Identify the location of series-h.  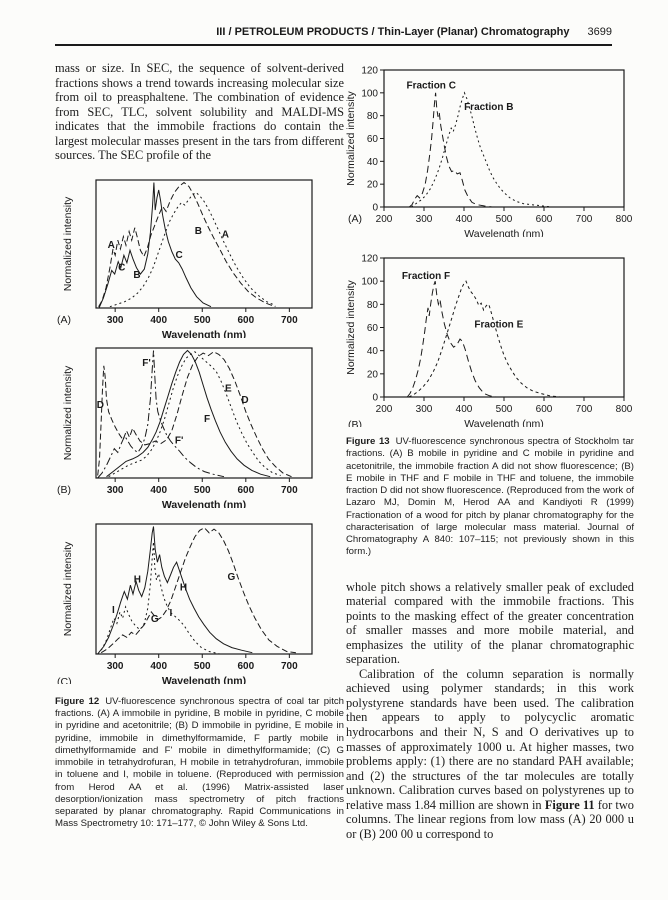
(175, 590).